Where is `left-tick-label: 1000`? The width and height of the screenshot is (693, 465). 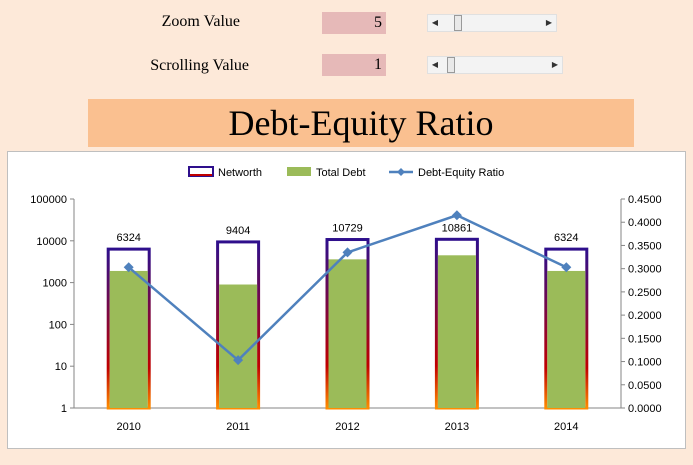
left-tick-label: 1000 is located at coordinates (55, 284).